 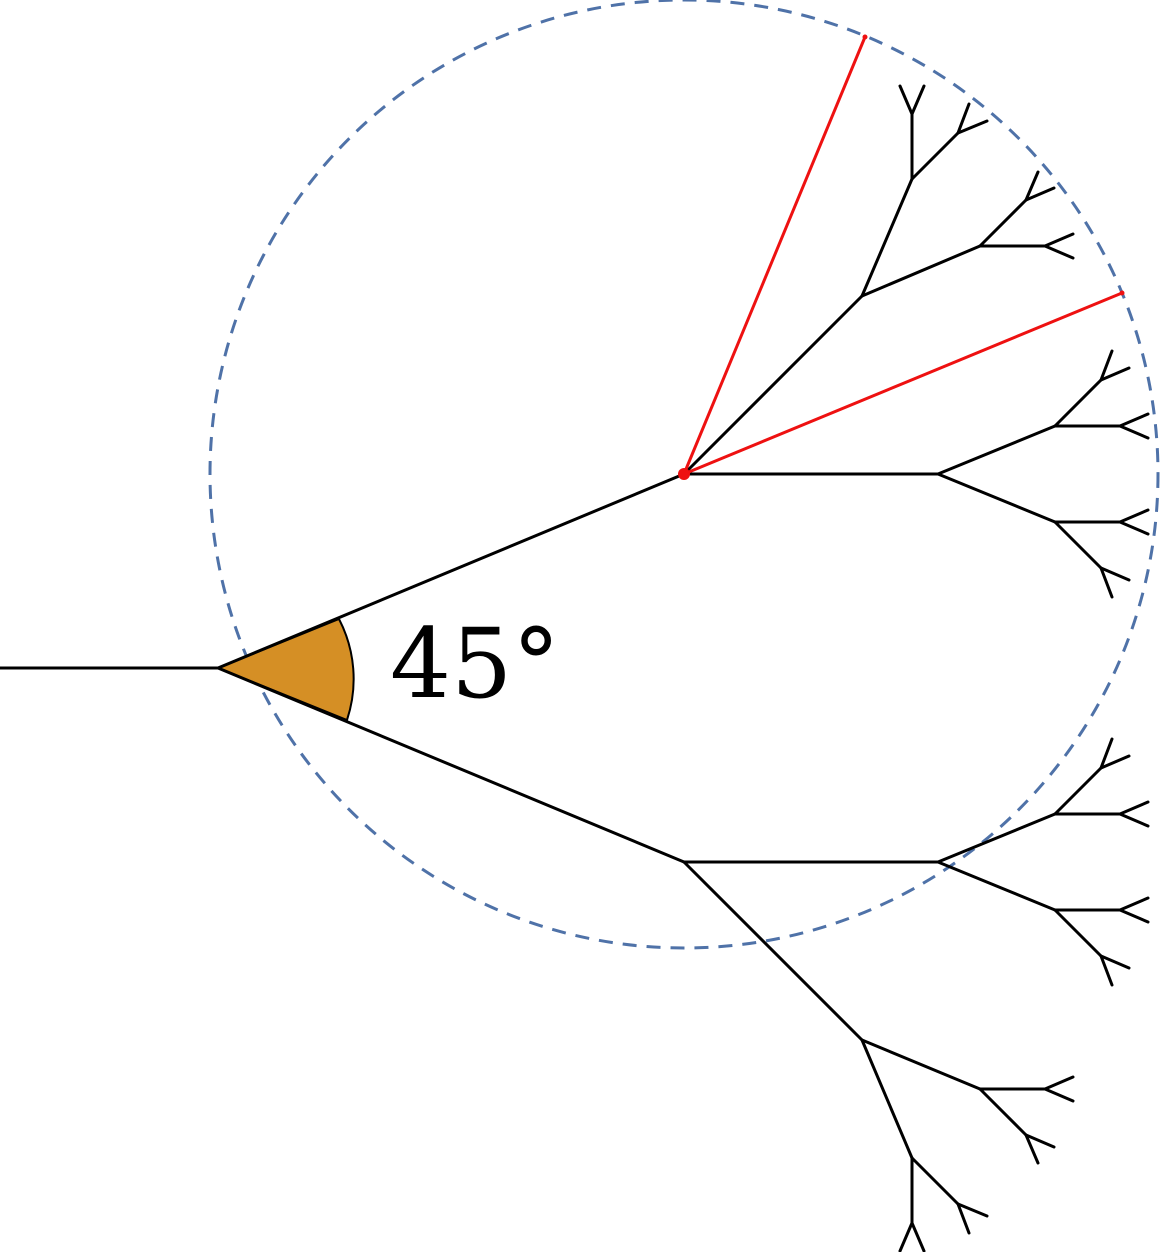 I want to click on angle-label: 45°, so click(x=475, y=664).